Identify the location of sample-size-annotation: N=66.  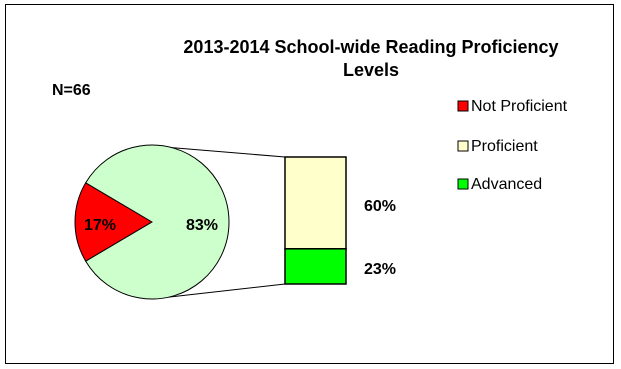
(71, 90).